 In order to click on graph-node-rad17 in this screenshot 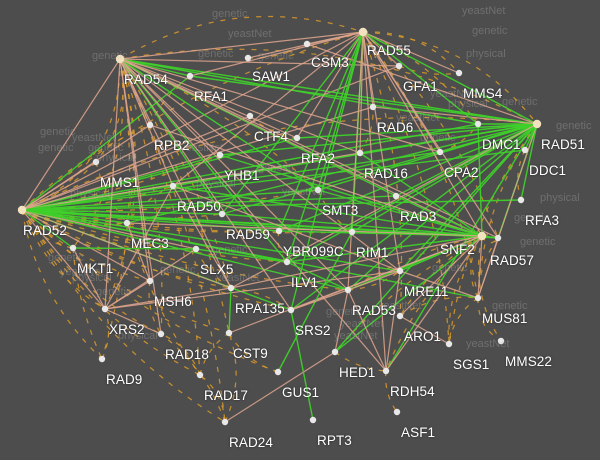, I will do `click(200, 375)`.